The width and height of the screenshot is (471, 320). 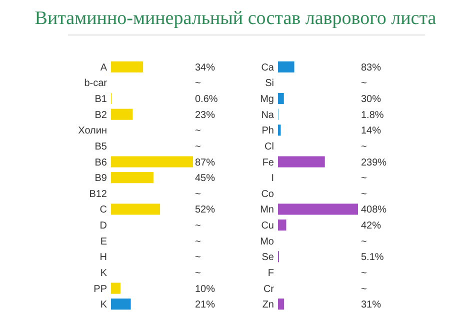 What do you see at coordinates (103, 258) in the screenshot?
I see `y-tick-label: H` at bounding box center [103, 258].